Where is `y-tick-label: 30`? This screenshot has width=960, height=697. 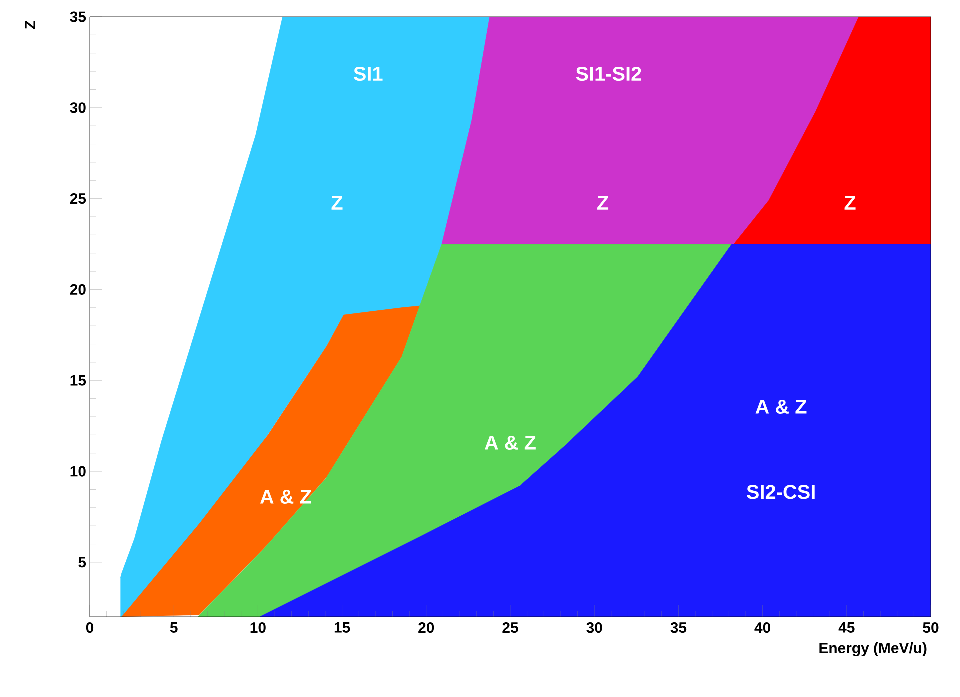 y-tick-label: 30 is located at coordinates (78, 108).